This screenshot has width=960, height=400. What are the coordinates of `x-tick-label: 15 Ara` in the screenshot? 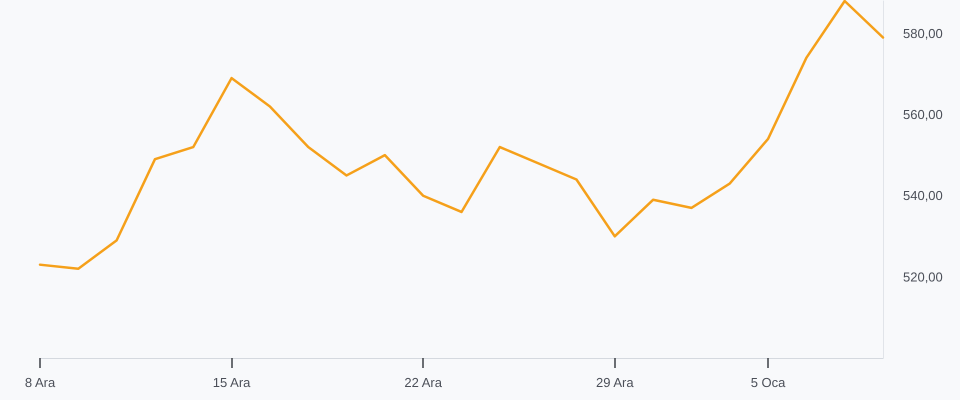 It's located at (232, 382).